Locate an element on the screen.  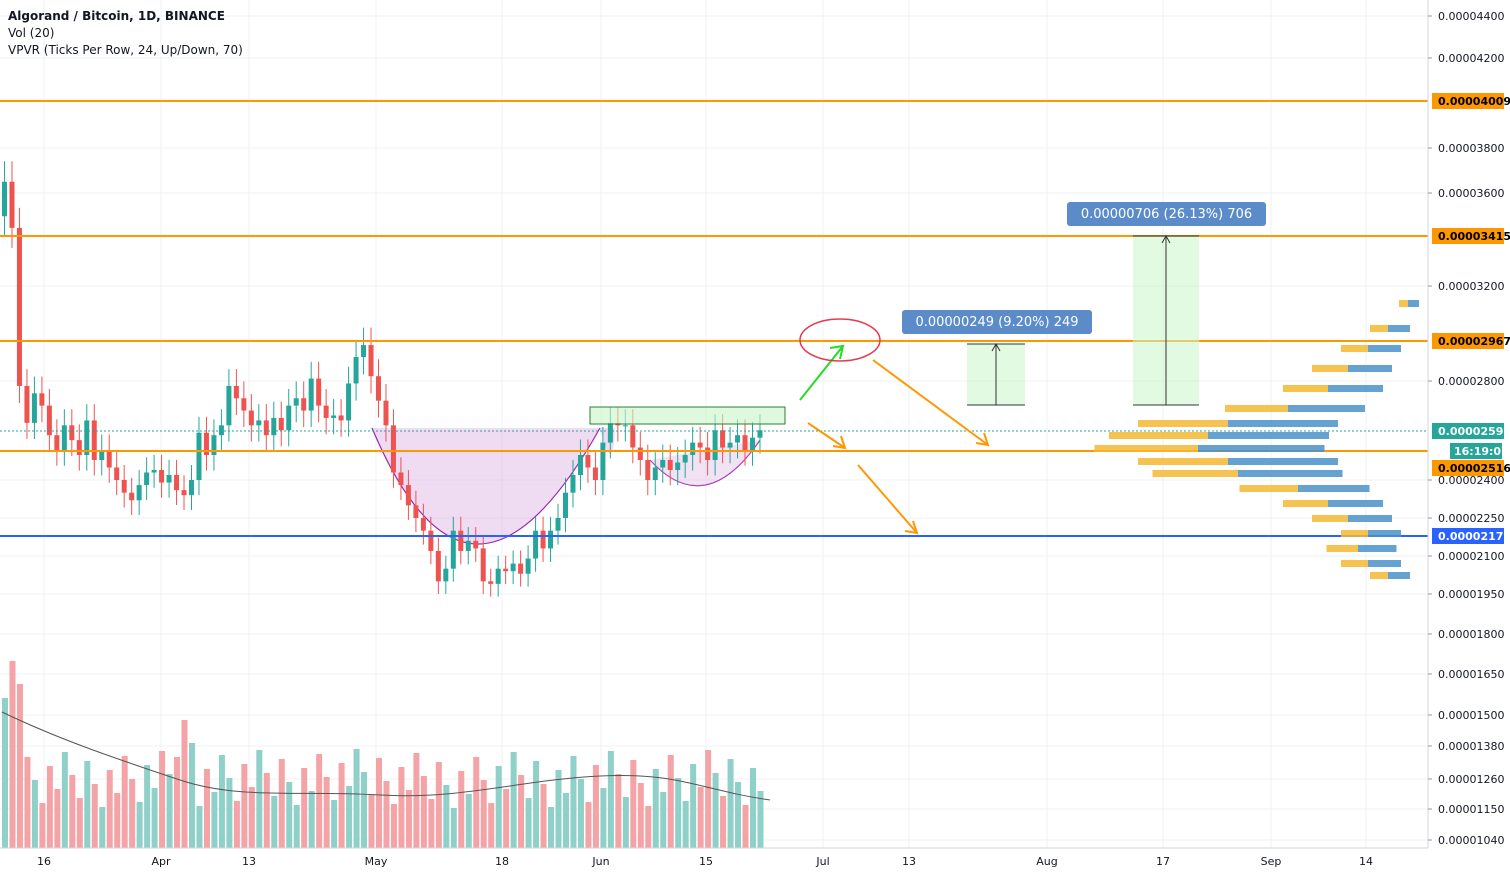
price-tick-label: 0.00004400 is located at coordinates (1471, 16).